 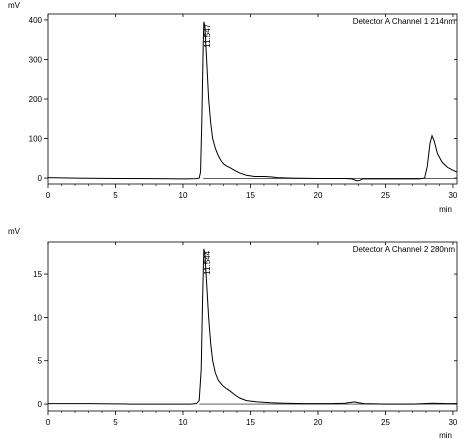 What do you see at coordinates (36, 59) in the screenshot?
I see `y-tick-label: 300` at bounding box center [36, 59].